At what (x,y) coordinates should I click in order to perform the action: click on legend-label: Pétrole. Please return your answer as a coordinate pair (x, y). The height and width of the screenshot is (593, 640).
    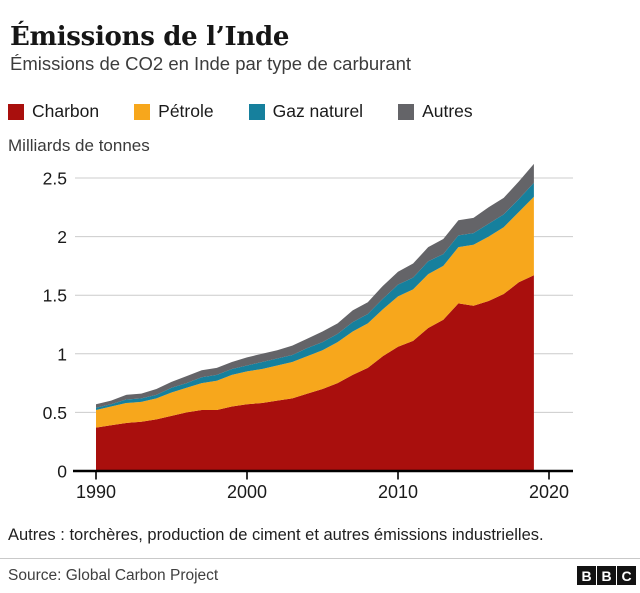
    Looking at the image, I should click on (186, 111).